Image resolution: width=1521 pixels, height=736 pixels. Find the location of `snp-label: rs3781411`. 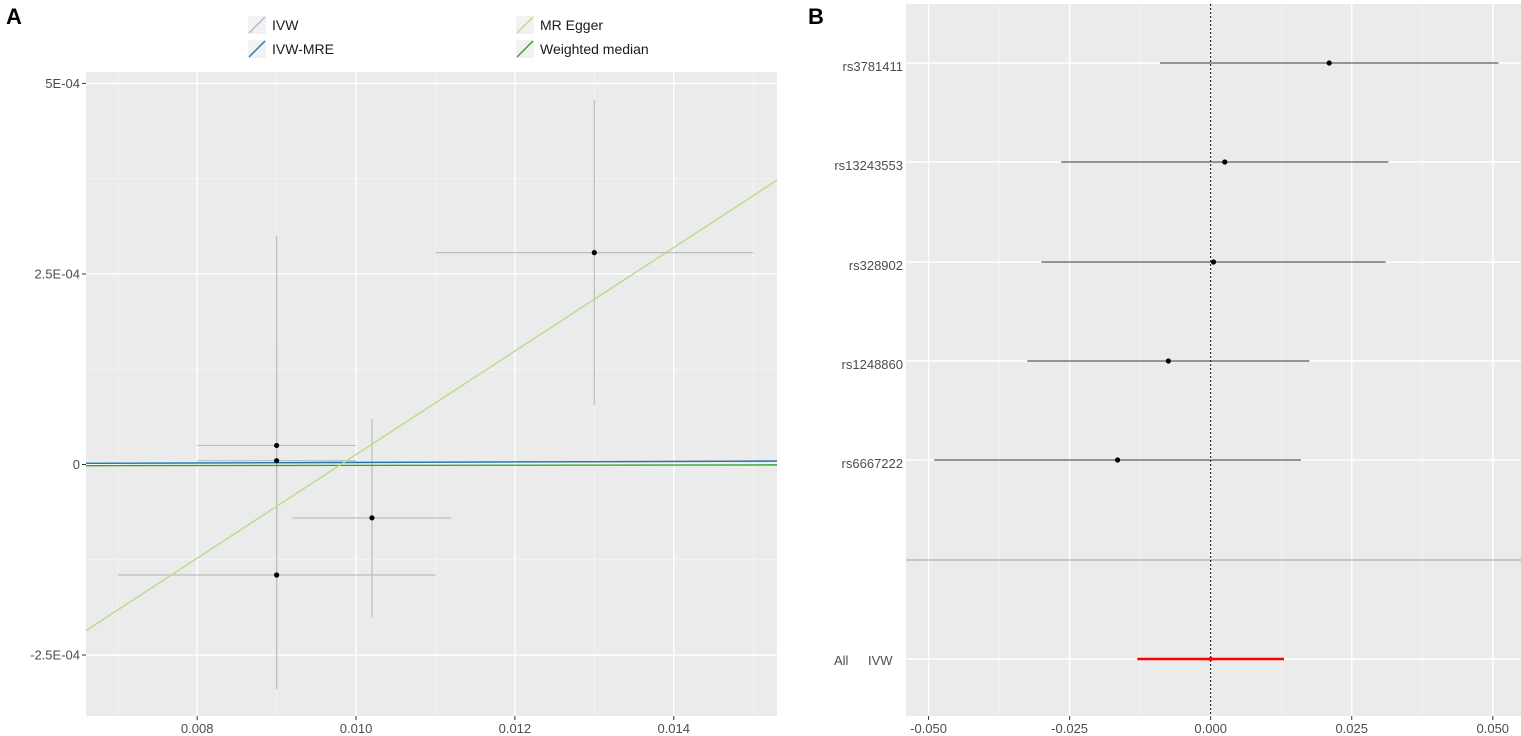

snp-label: rs3781411 is located at coordinates (873, 66).